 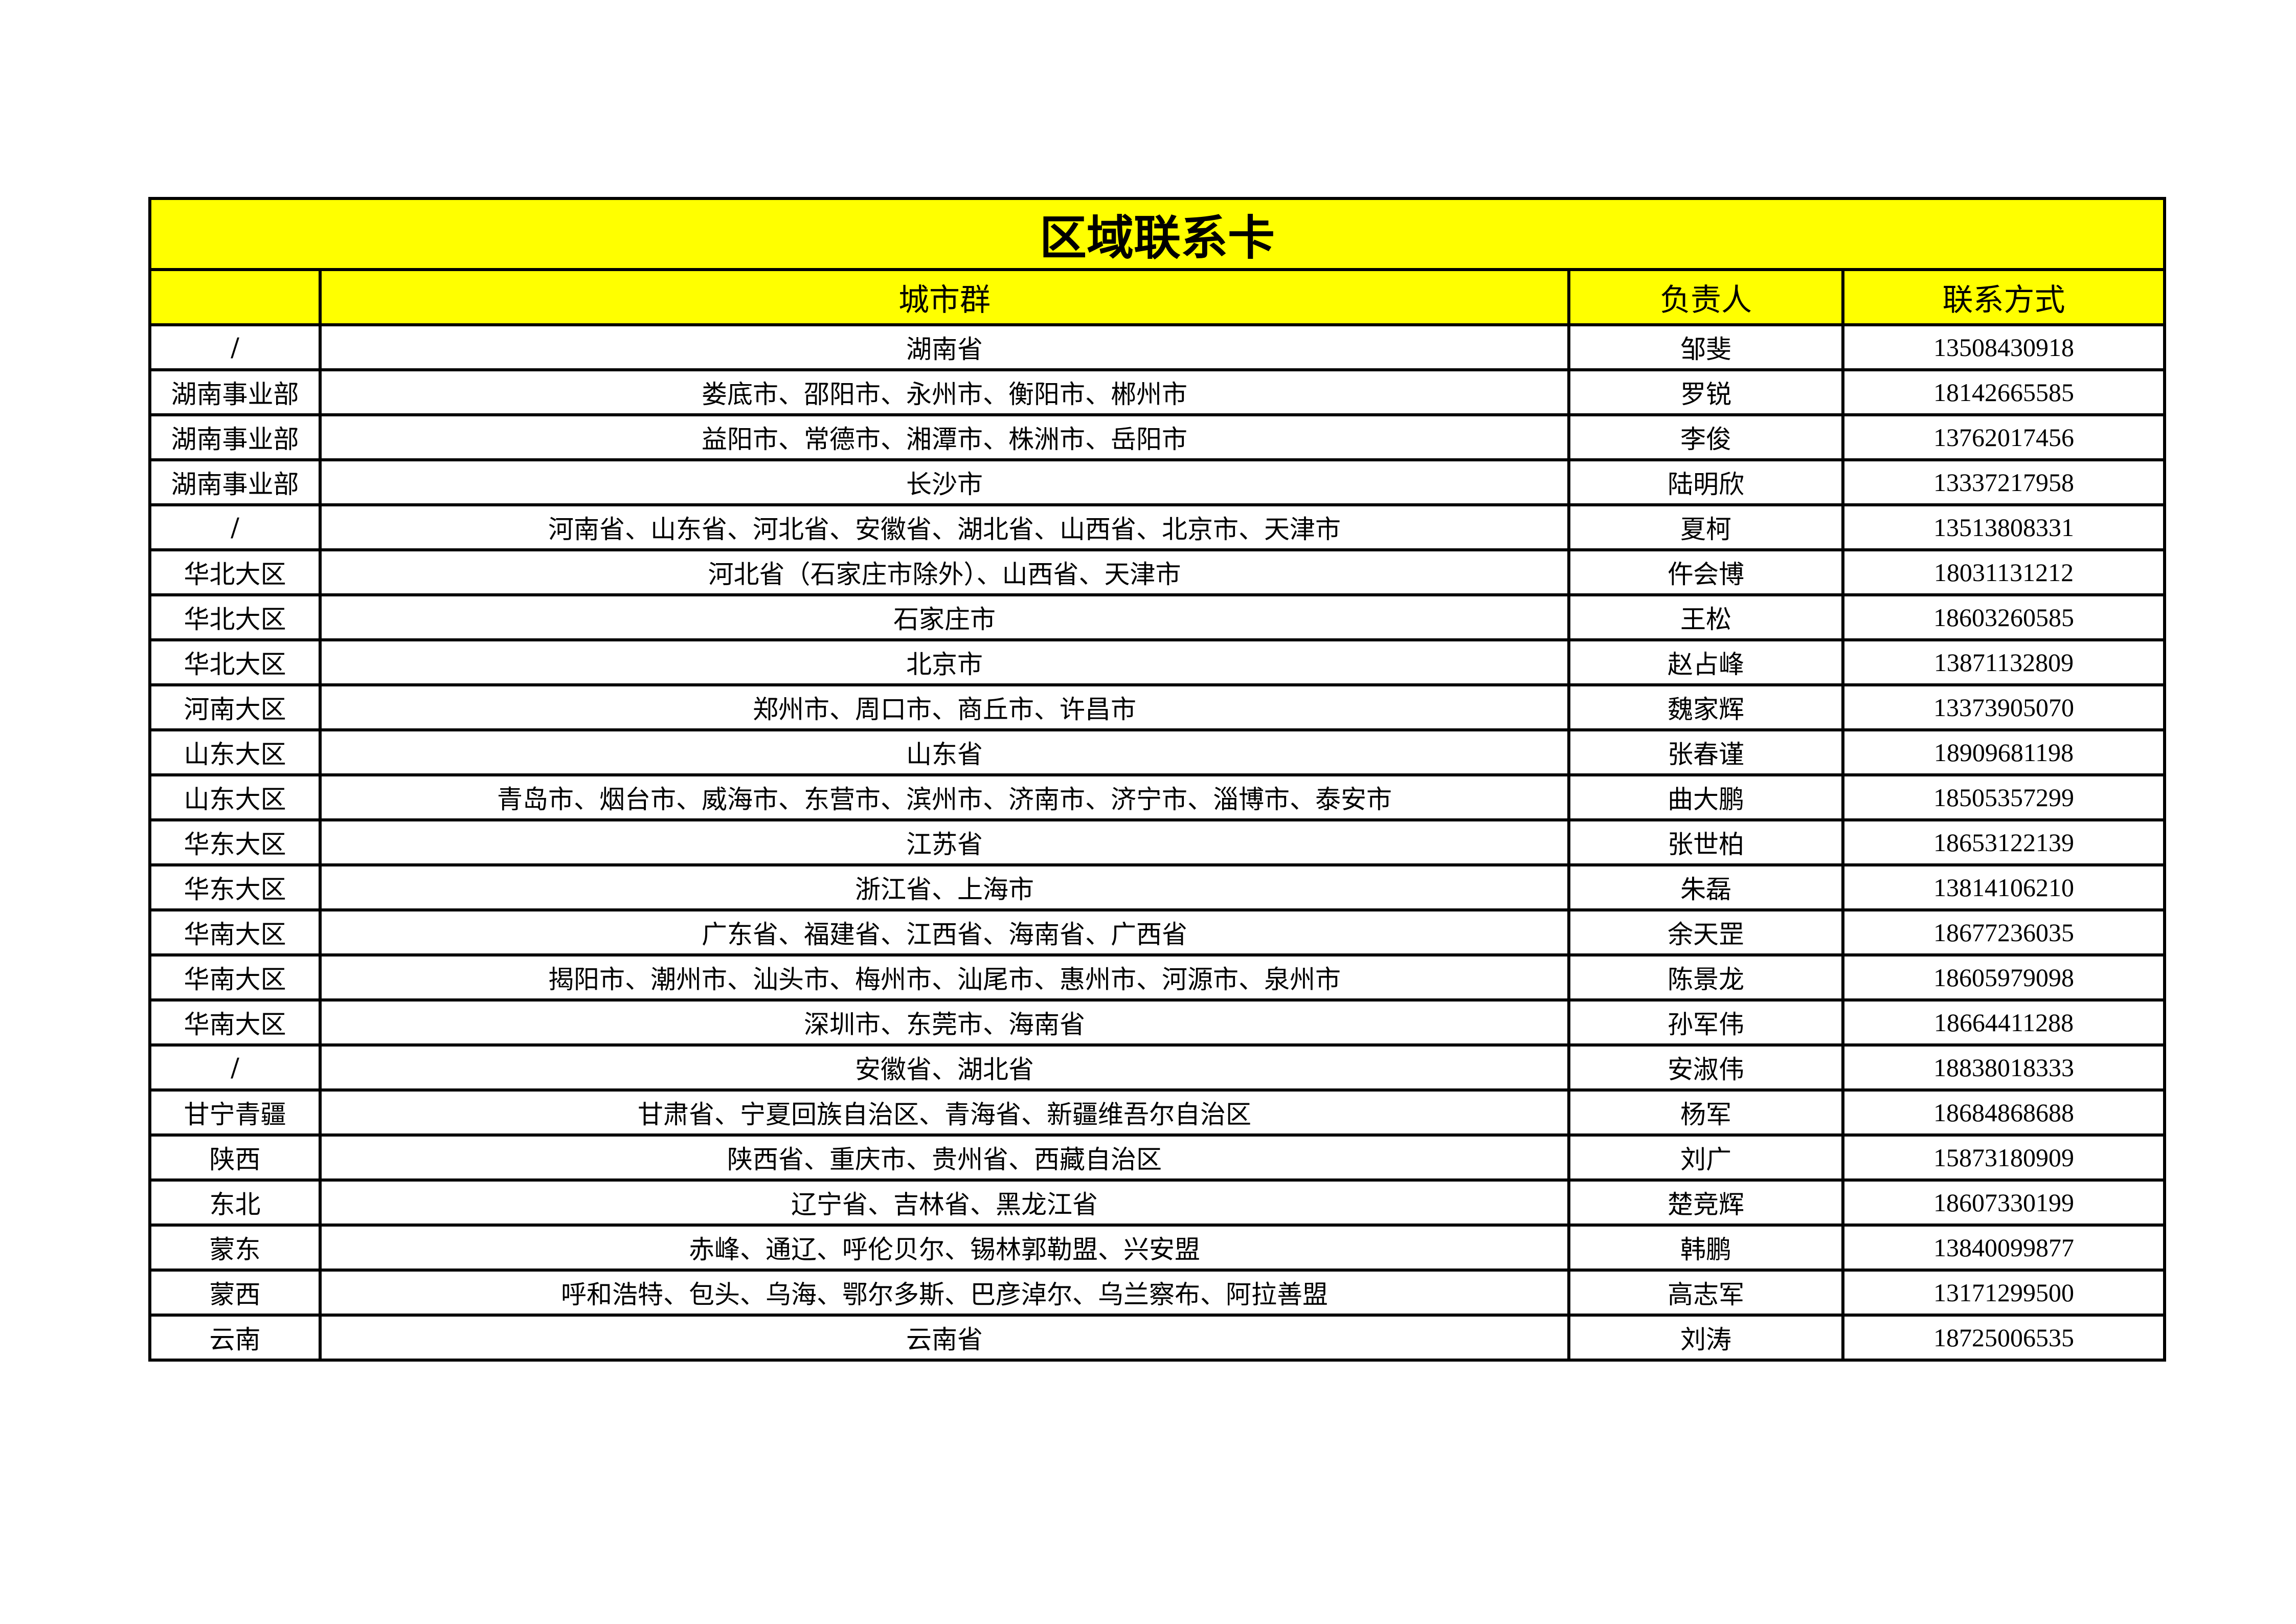 I want to click on table-row: 山东大区 山东省 张春谨 18909681198, so click(x=1158, y=752).